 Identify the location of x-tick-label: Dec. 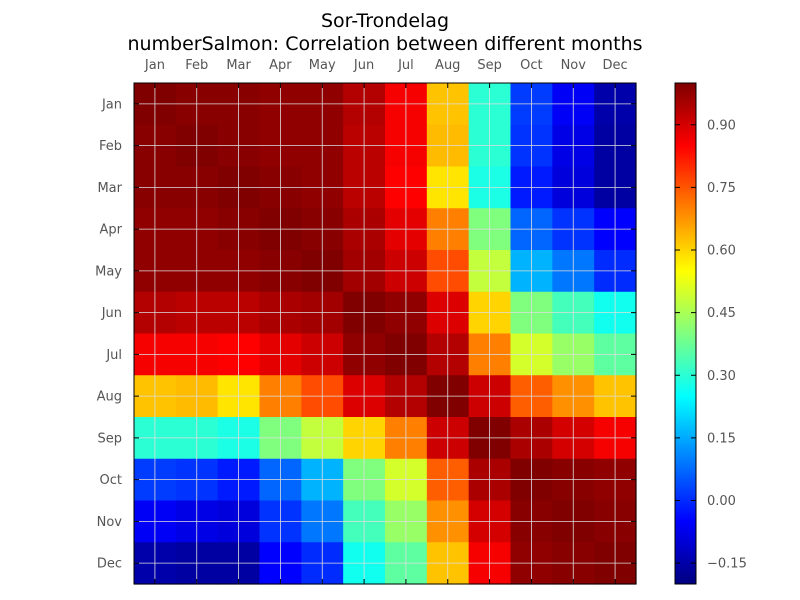
(615, 65).